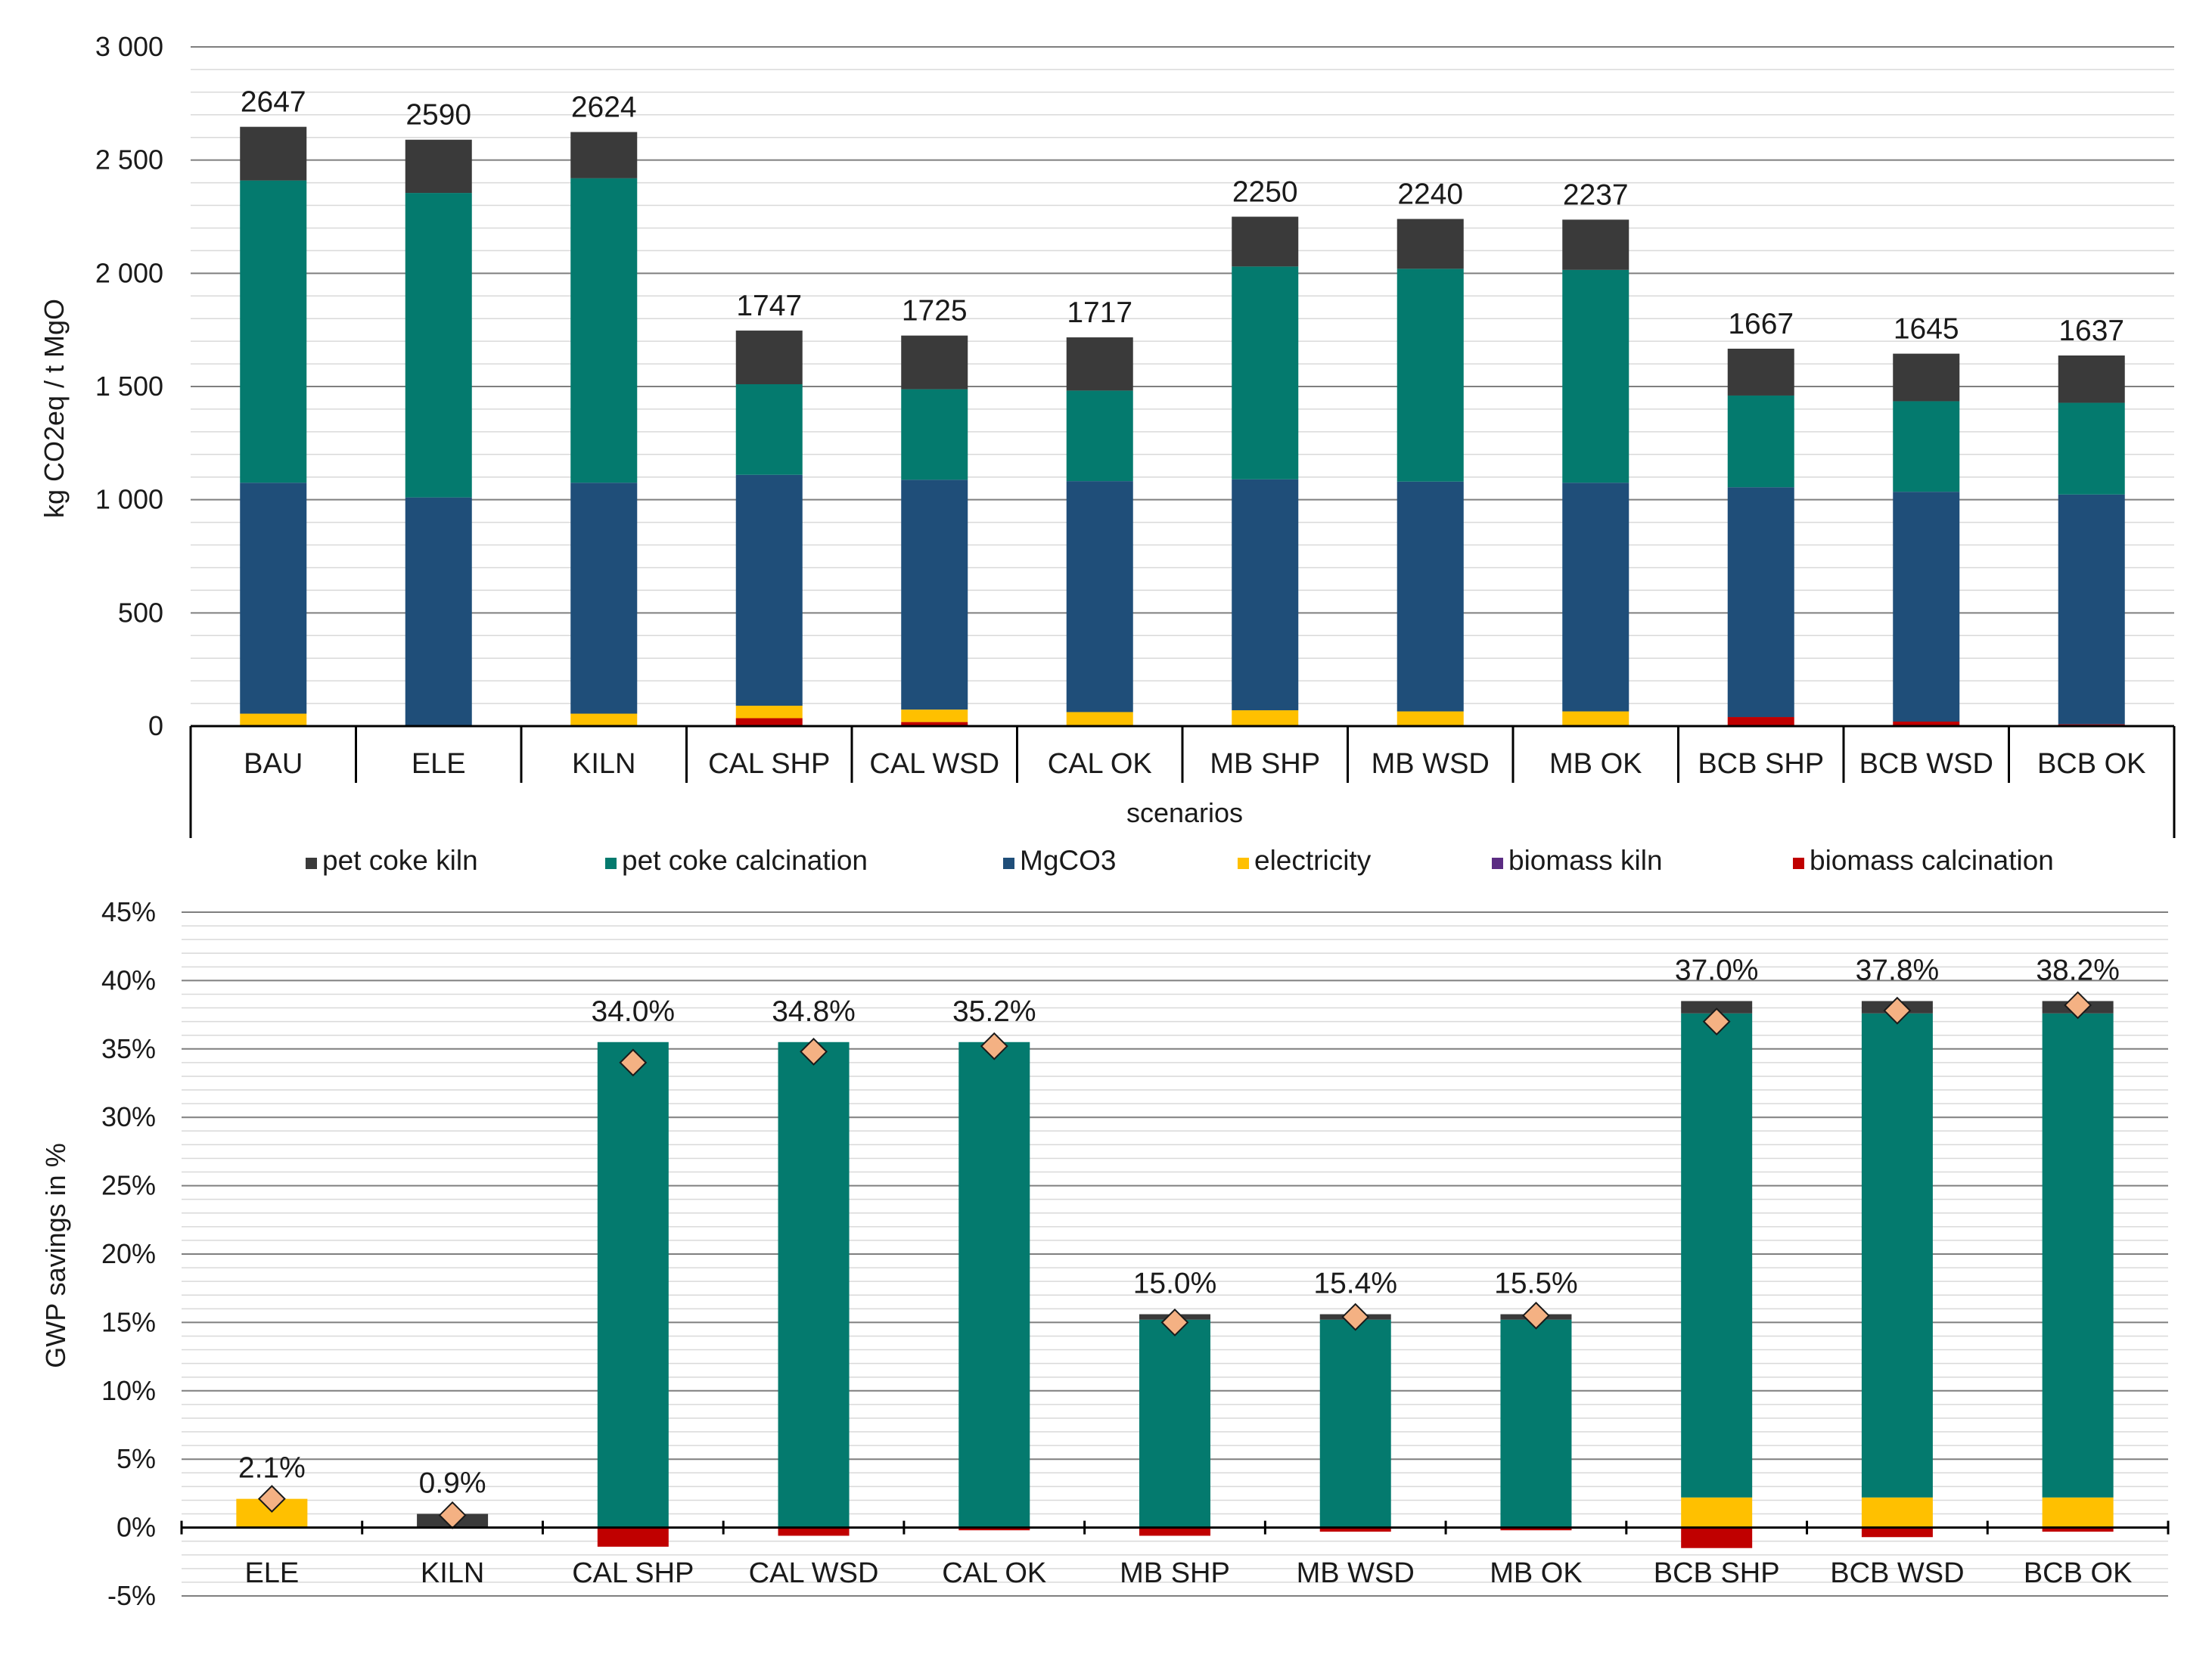  Describe the element at coordinates (1068, 860) in the screenshot. I see `legend-label-mgco3: MgCO3` at that location.